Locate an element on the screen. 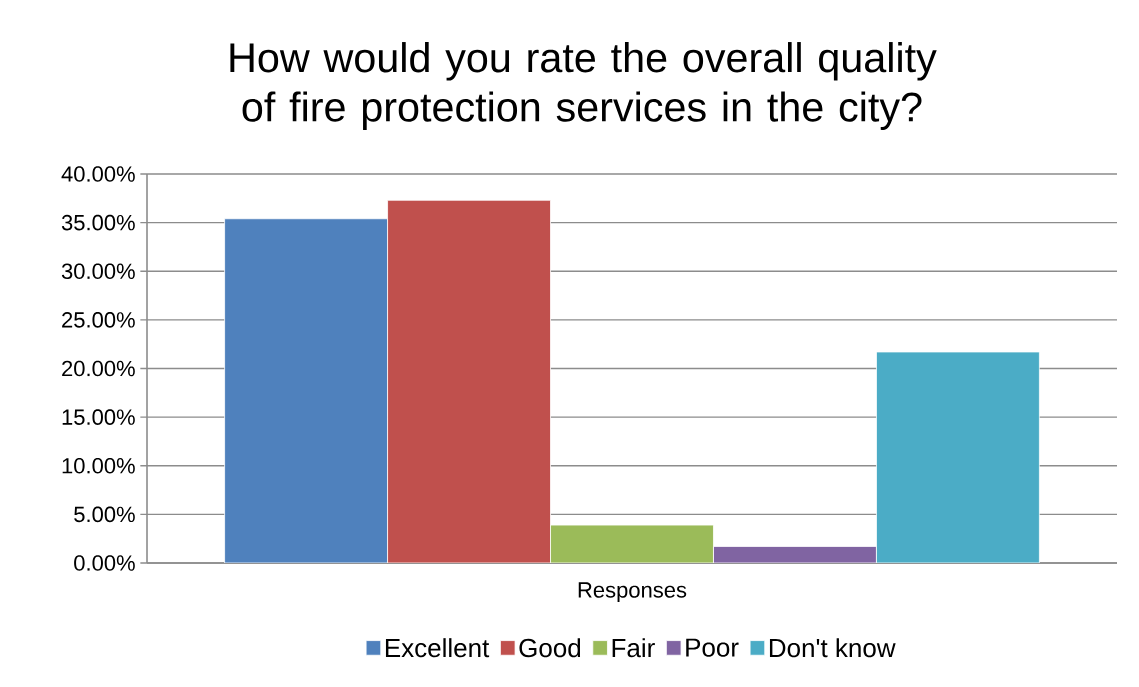 This screenshot has height=687, width=1139. legend-label: Excellent is located at coordinates (437, 648).